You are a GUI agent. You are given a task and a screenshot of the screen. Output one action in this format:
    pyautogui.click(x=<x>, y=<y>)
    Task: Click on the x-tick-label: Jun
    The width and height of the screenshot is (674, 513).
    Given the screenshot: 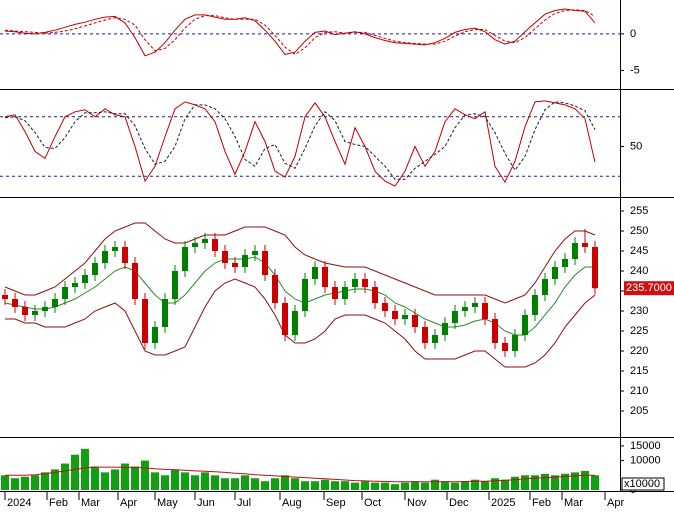 What is the action you would take?
    pyautogui.click(x=206, y=503)
    